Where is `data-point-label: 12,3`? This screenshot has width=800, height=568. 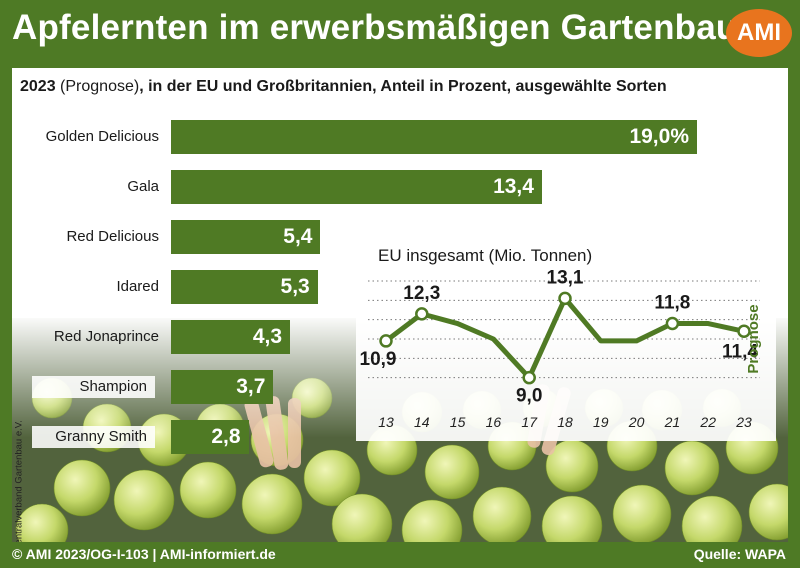 data-point-label: 12,3 is located at coordinates (421, 293).